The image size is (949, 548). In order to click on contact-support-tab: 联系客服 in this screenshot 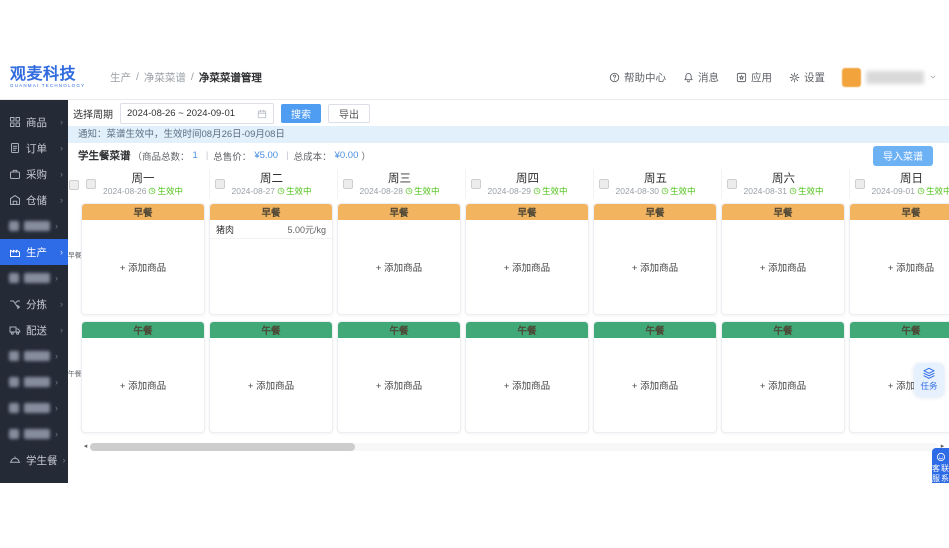, I will do `click(940, 465)`.